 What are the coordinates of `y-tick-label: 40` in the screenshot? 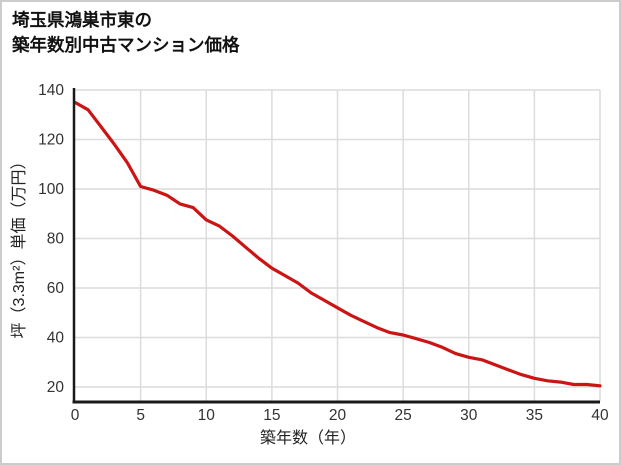 It's located at (56, 338).